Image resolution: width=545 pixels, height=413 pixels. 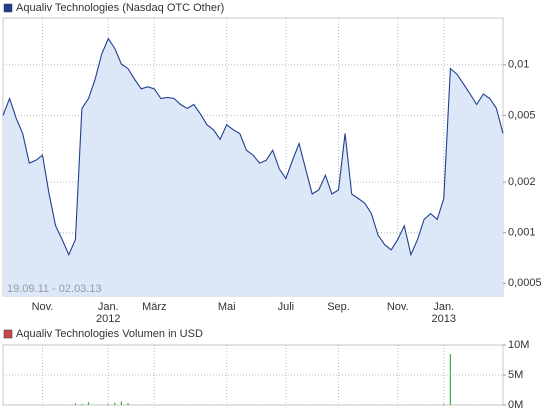 I want to click on x-year-label: 2012, so click(x=108, y=319).